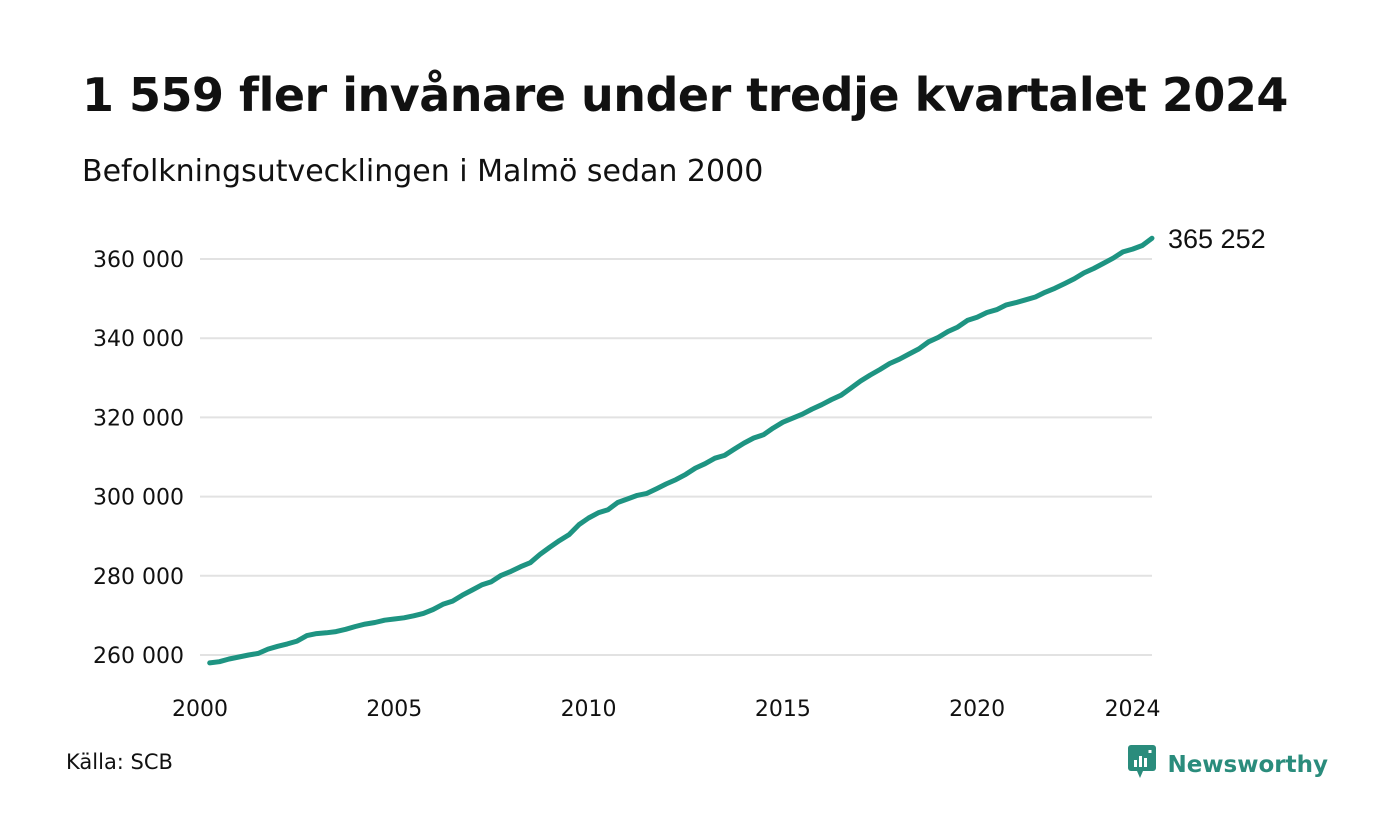 This screenshot has height=840, width=1400. I want to click on source-note: Källa: SCB, so click(119, 762).